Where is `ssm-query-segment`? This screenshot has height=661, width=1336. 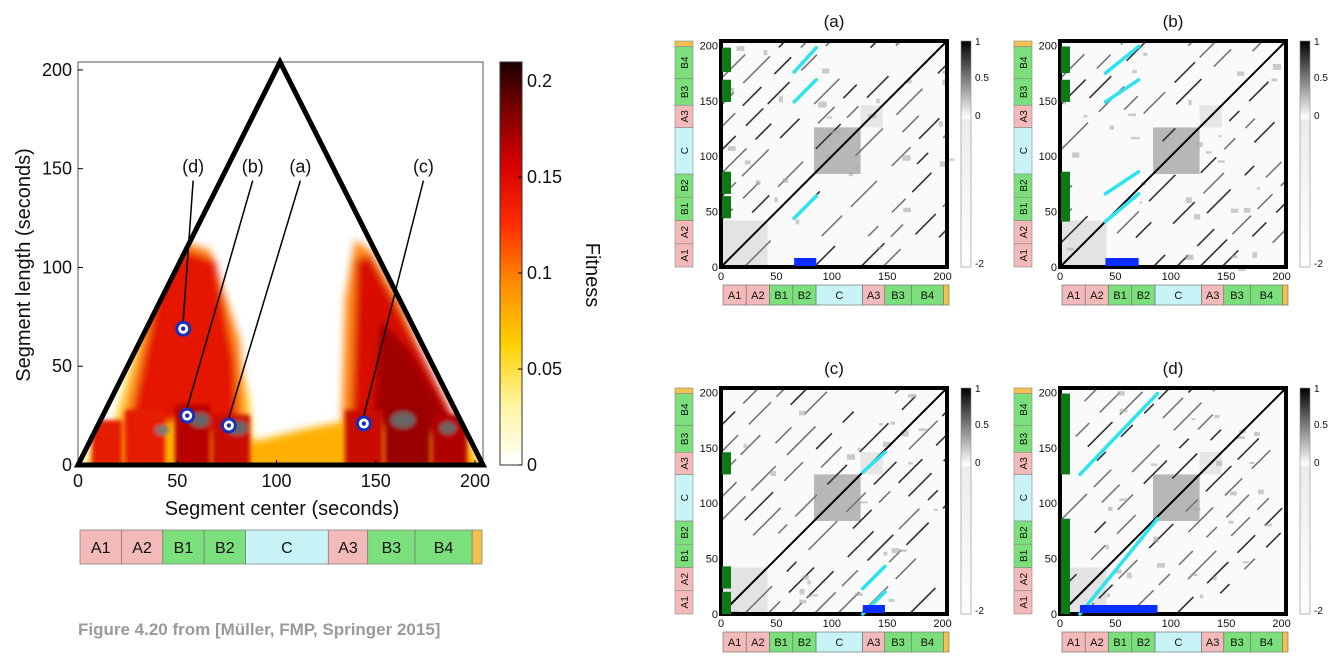 ssm-query-segment is located at coordinates (873, 609).